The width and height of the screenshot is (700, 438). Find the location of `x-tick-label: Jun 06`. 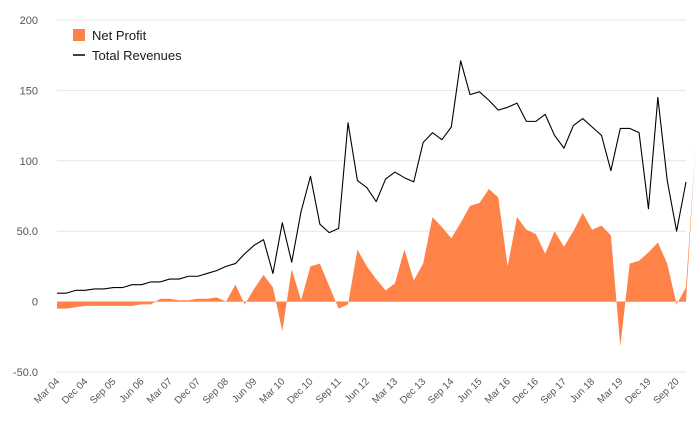

x-tick-label: Jun 06 is located at coordinates (132, 390).